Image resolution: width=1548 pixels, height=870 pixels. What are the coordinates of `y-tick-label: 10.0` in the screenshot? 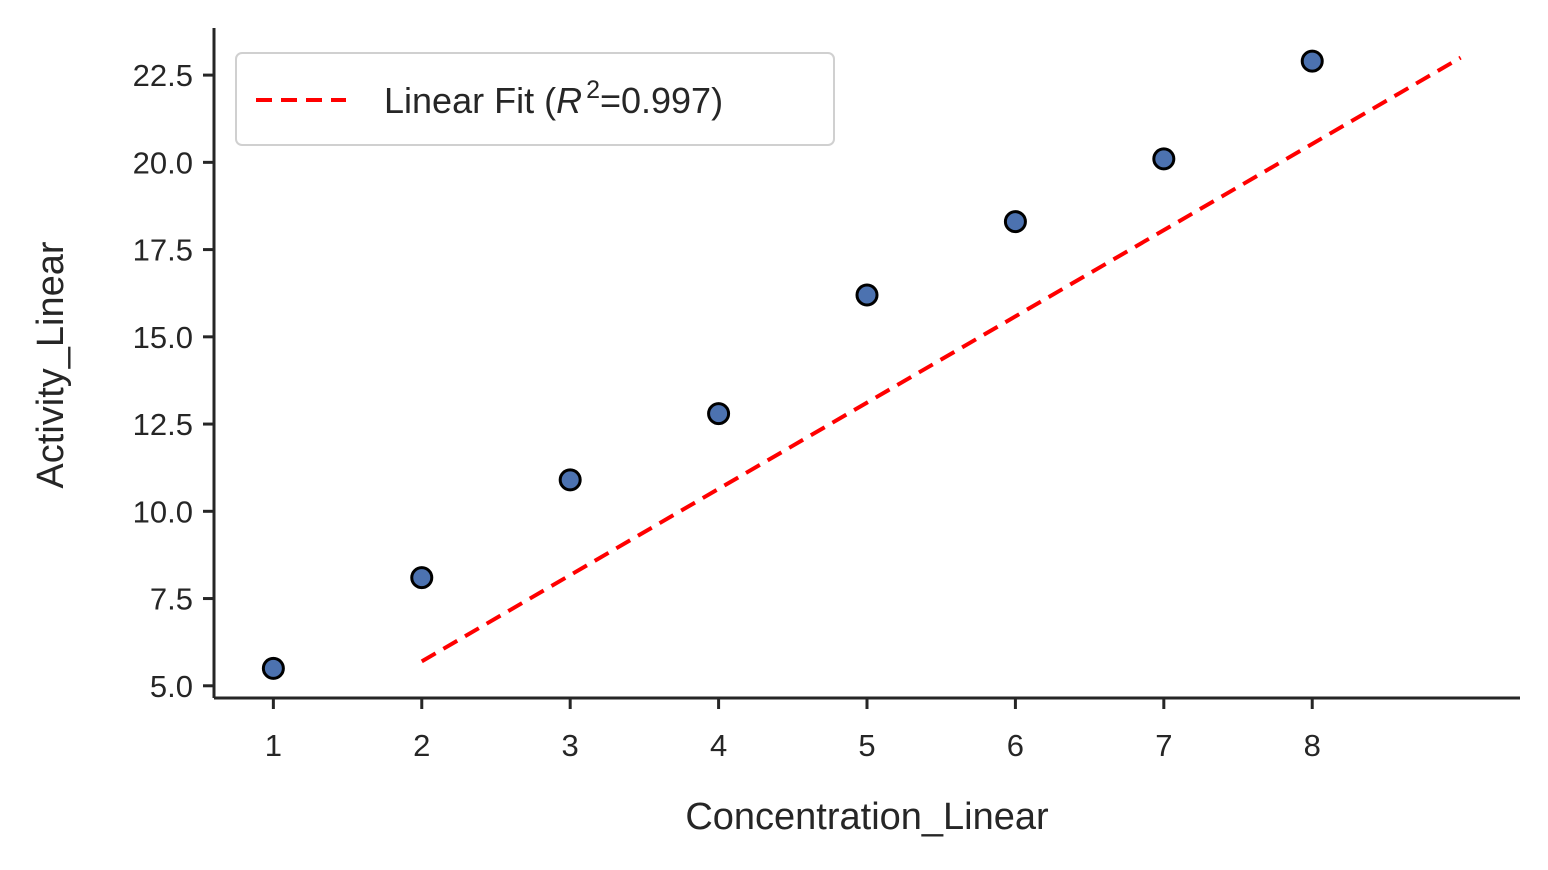 It's located at (163, 511).